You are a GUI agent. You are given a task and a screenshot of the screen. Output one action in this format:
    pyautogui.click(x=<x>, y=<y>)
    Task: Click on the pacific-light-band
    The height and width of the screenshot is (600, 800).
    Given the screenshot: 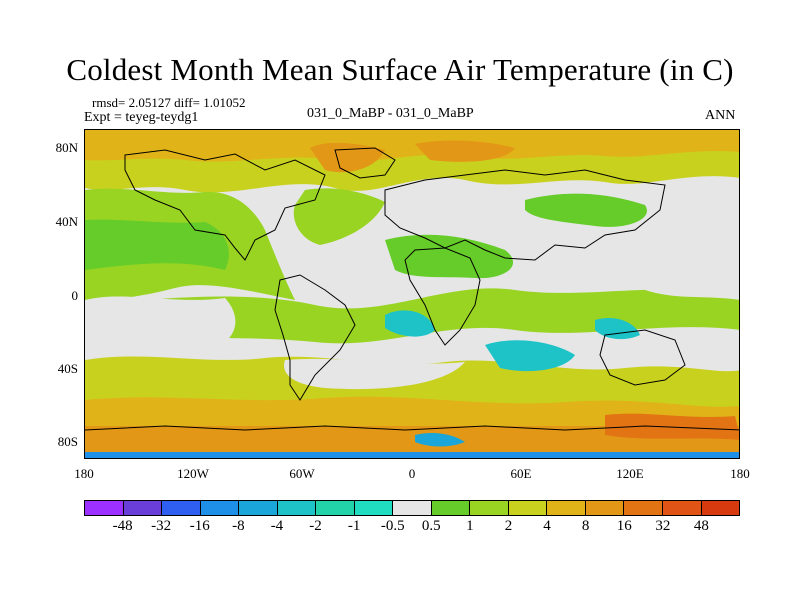 What is the action you would take?
    pyautogui.click(x=157, y=244)
    